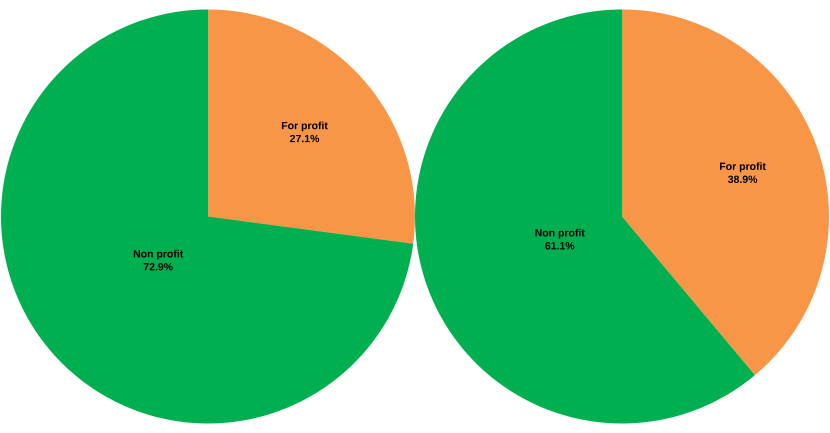 The image size is (830, 433). What do you see at coordinates (559, 246) in the screenshot?
I see `data-label: 61.1%` at bounding box center [559, 246].